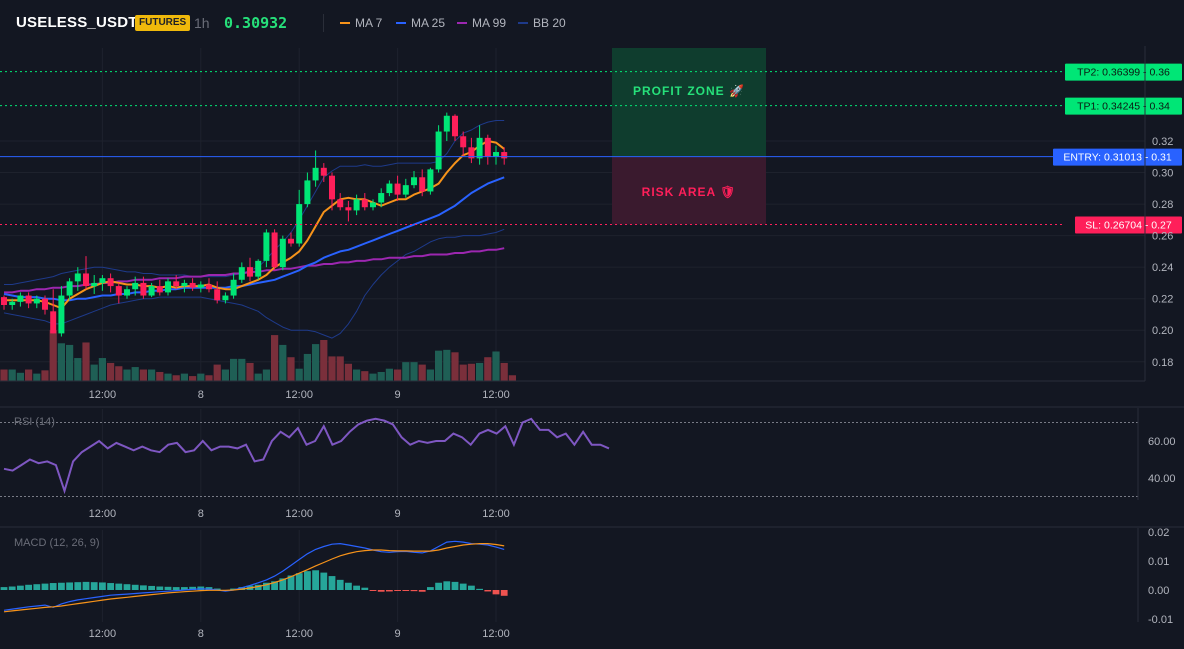  What do you see at coordinates (689, 102) in the screenshot?
I see `profit-zone` at bounding box center [689, 102].